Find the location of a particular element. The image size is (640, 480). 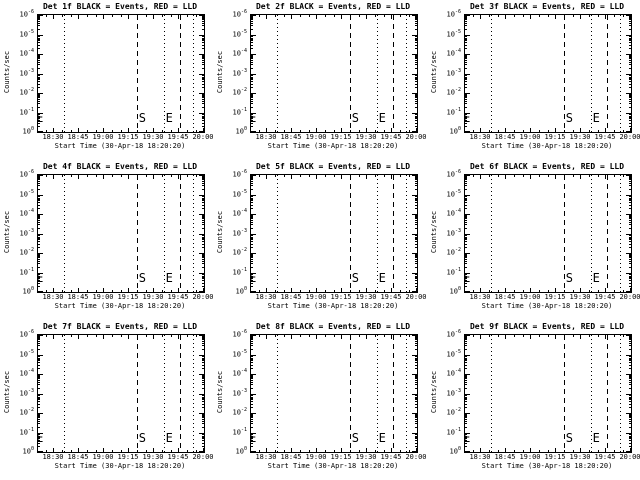

x-tick-label: 18:45 is located at coordinates (78, 297).